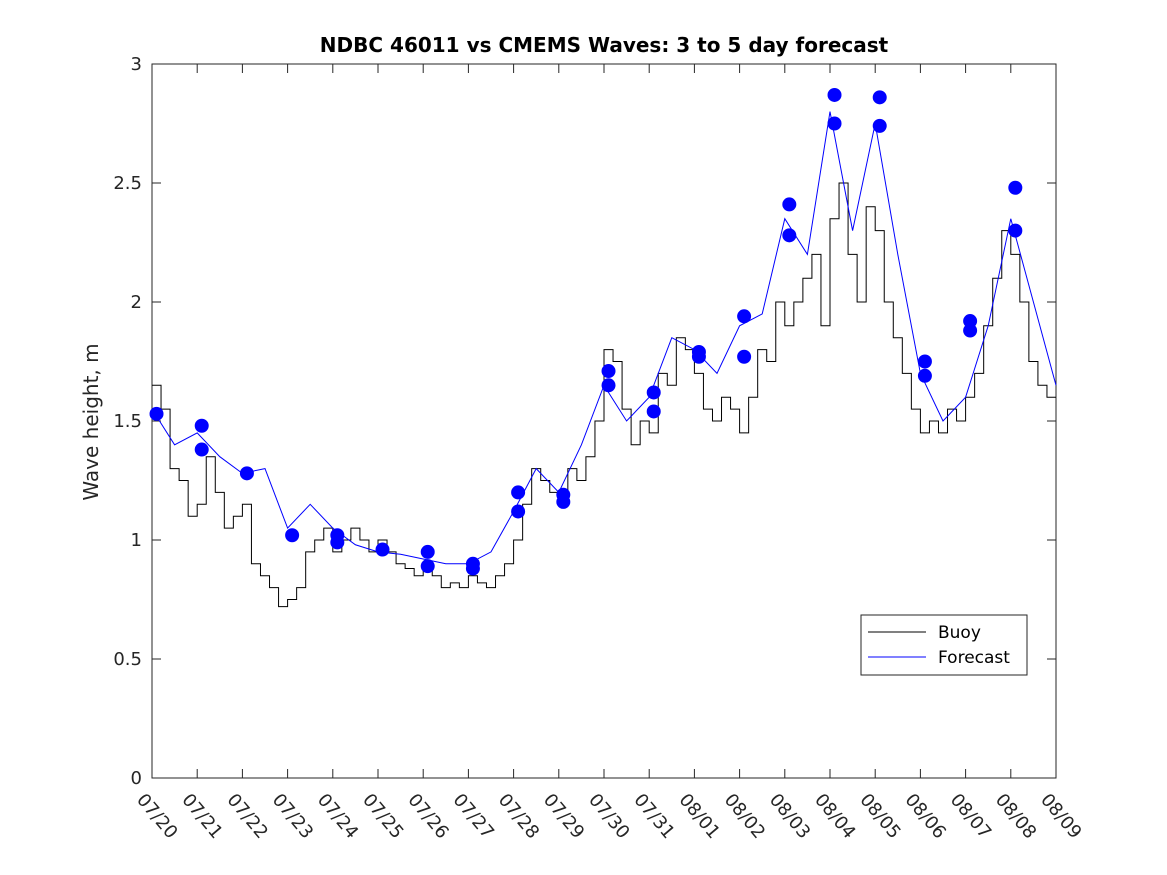 The width and height of the screenshot is (1167, 875). Describe the element at coordinates (136, 64) in the screenshot. I see `y-tick-label: 3` at that location.